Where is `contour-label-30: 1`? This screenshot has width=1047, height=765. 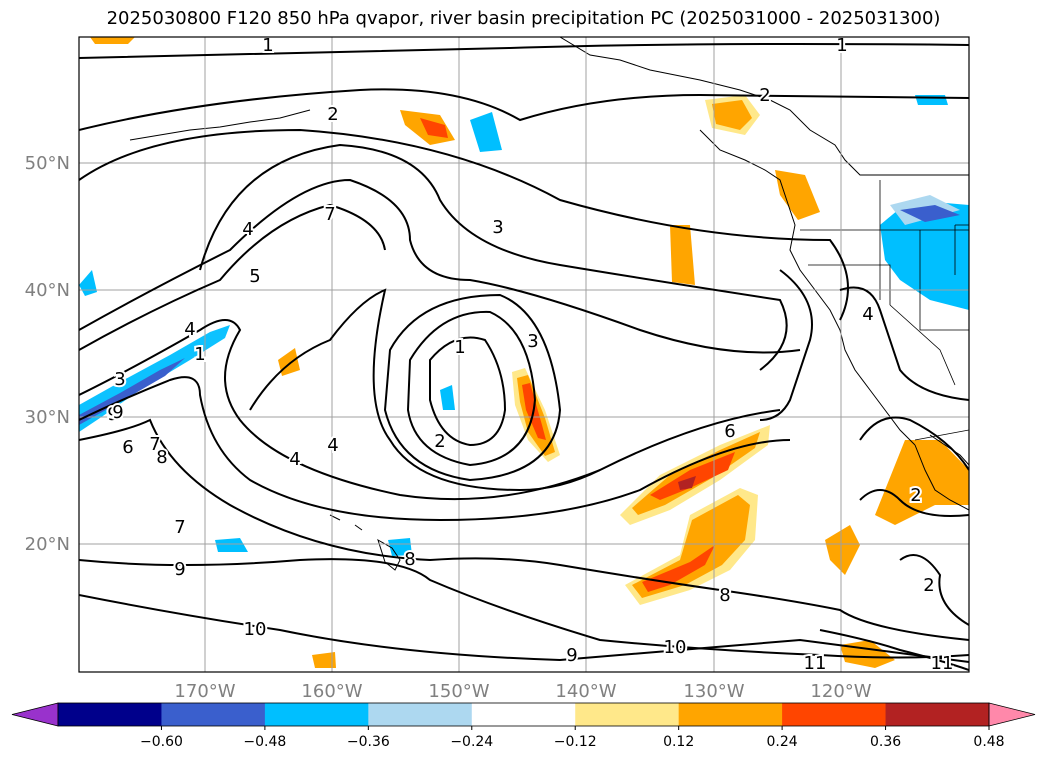
contour-label-30: 1 is located at coordinates (199, 354).